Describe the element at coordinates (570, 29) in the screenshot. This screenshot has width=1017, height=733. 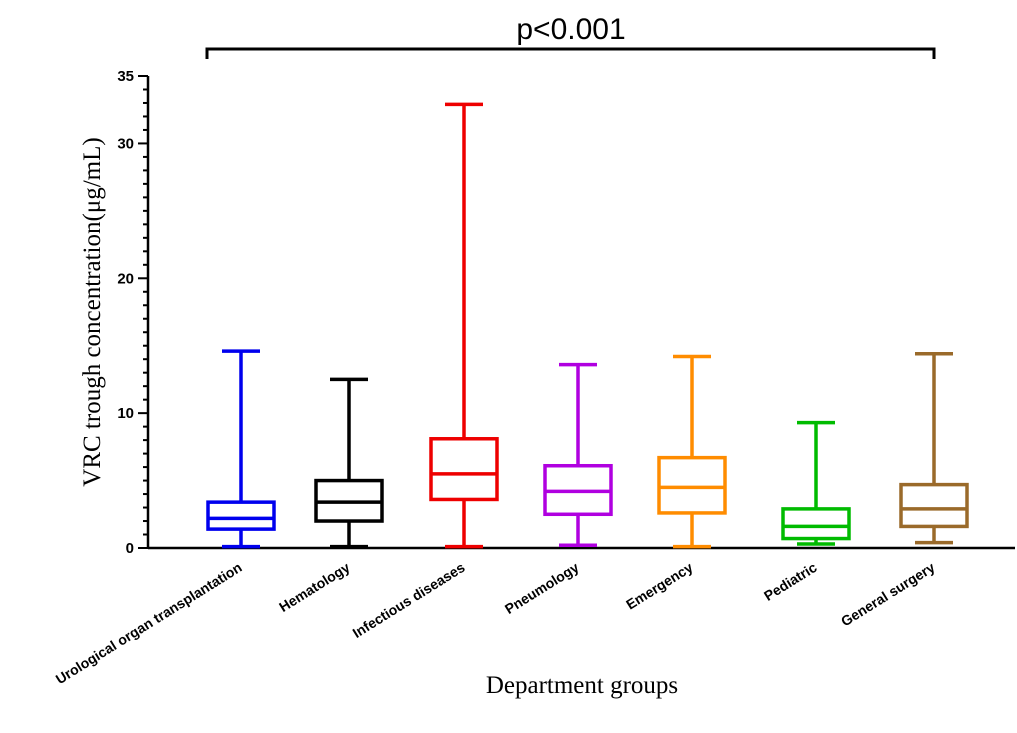
I see `significance-label: p<0.001` at that location.